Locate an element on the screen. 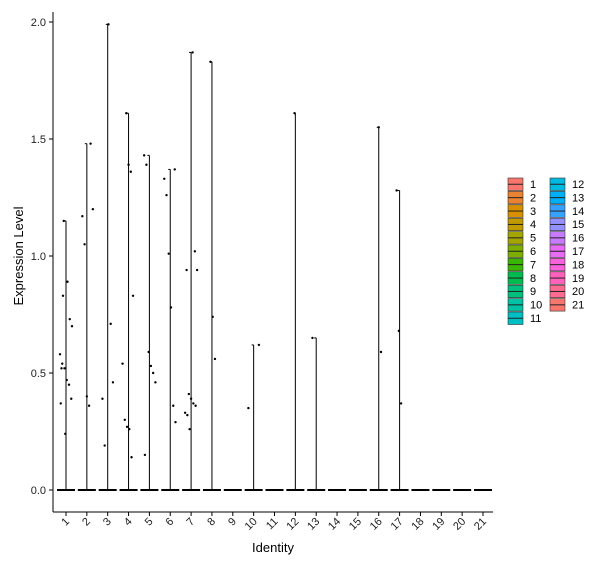  y-ticks: 0.0 0.5 1.0 1.5 2.0 is located at coordinates (42, 257).